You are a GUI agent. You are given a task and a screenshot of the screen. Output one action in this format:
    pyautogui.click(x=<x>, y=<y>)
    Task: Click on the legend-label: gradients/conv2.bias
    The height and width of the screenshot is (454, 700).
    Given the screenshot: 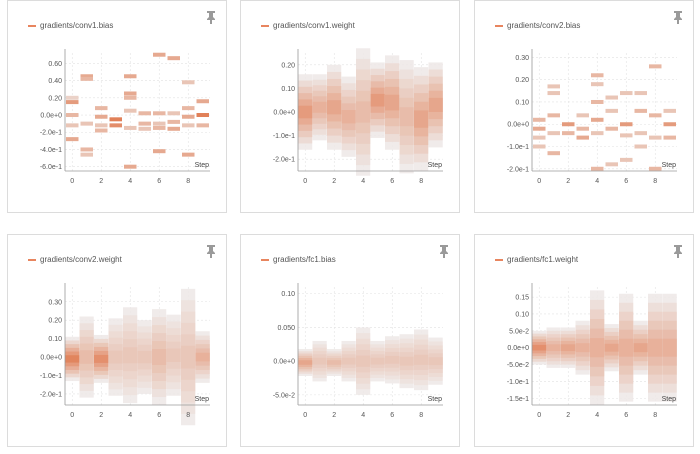 What is the action you would take?
    pyautogui.click(x=544, y=25)
    